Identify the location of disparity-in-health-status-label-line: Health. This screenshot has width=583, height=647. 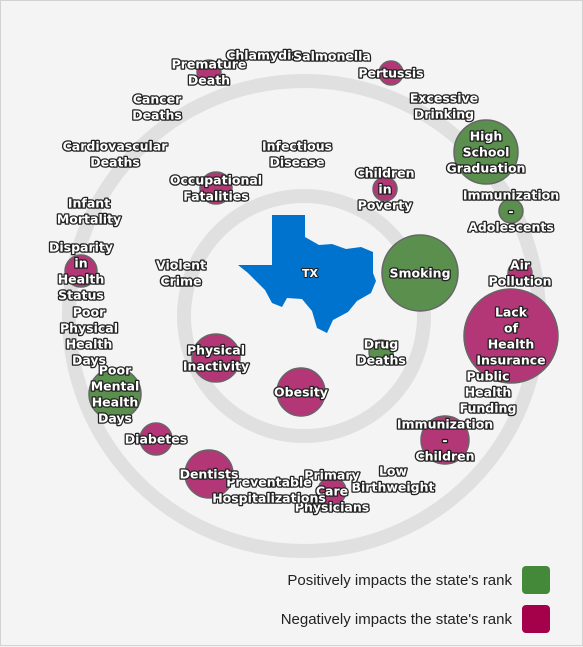
(81, 279).